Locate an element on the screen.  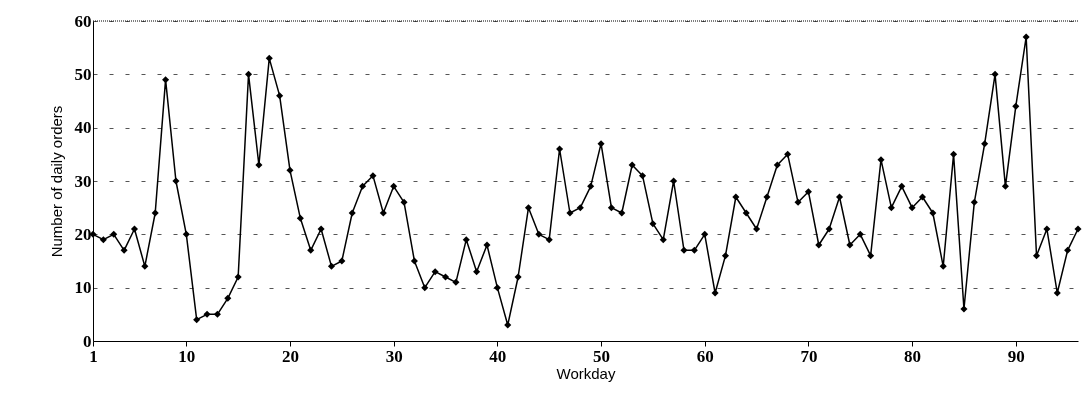
x-tick-label: 20 is located at coordinates (290, 356).